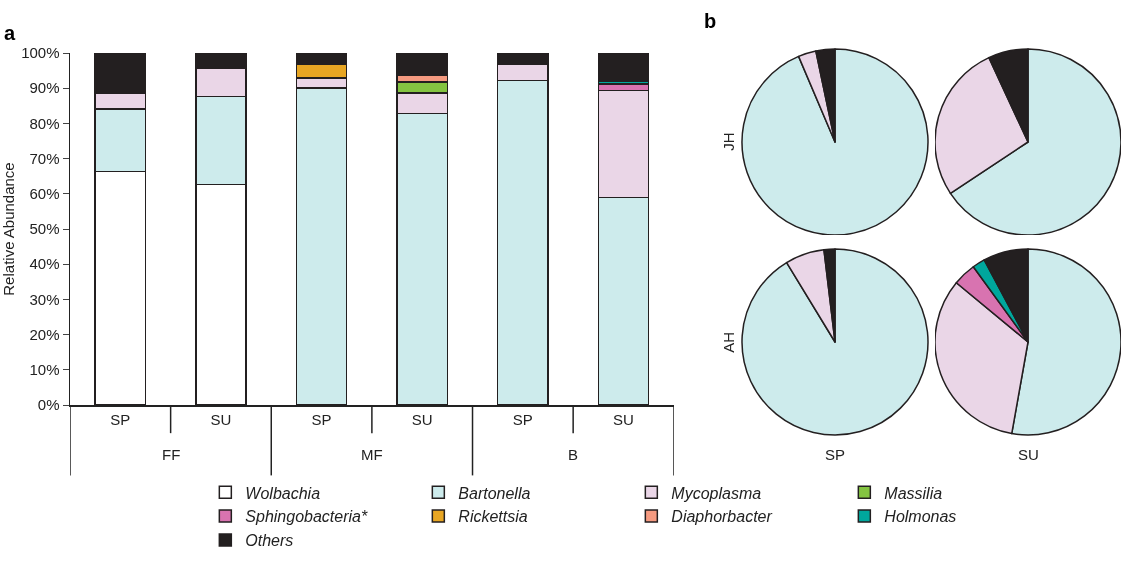  I want to click on y-tick-label: 90%, so click(44, 88).